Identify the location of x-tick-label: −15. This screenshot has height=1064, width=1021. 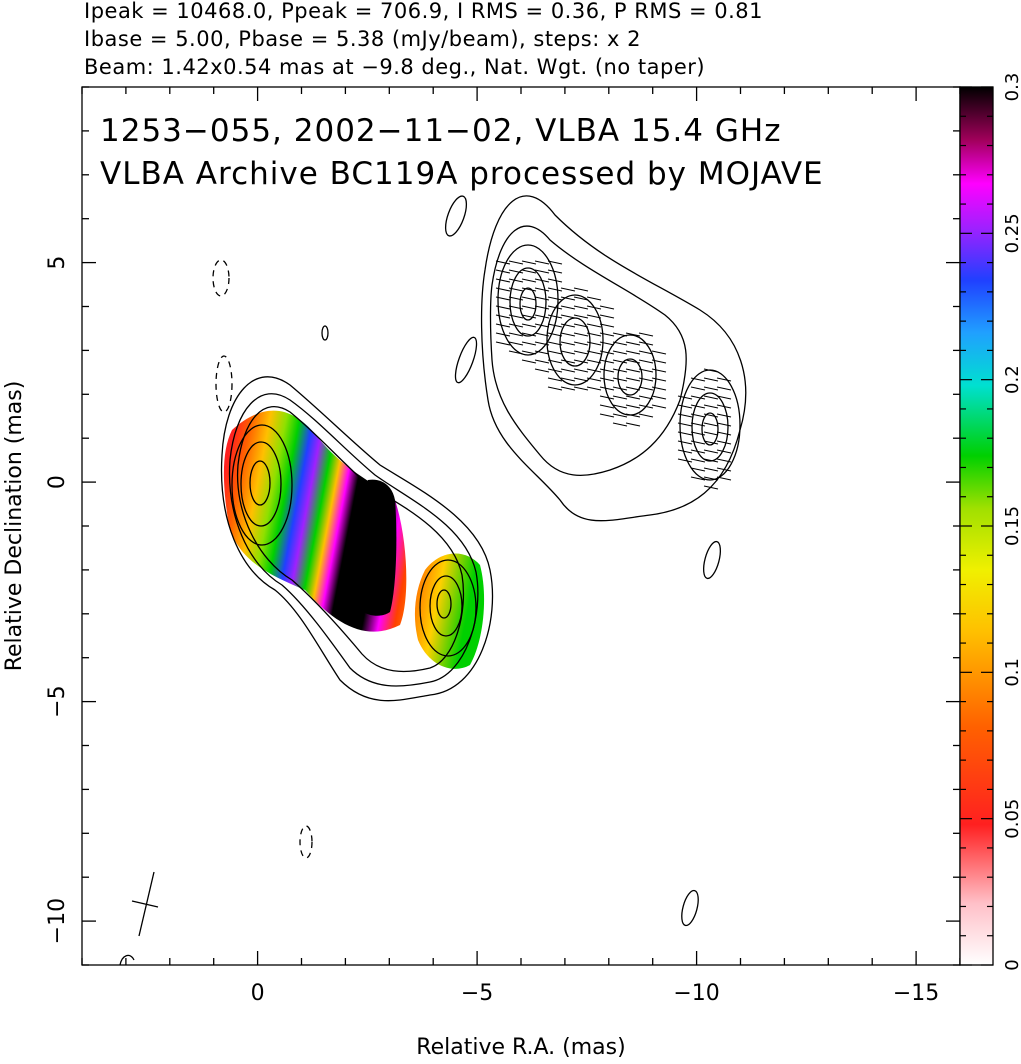
(916, 993).